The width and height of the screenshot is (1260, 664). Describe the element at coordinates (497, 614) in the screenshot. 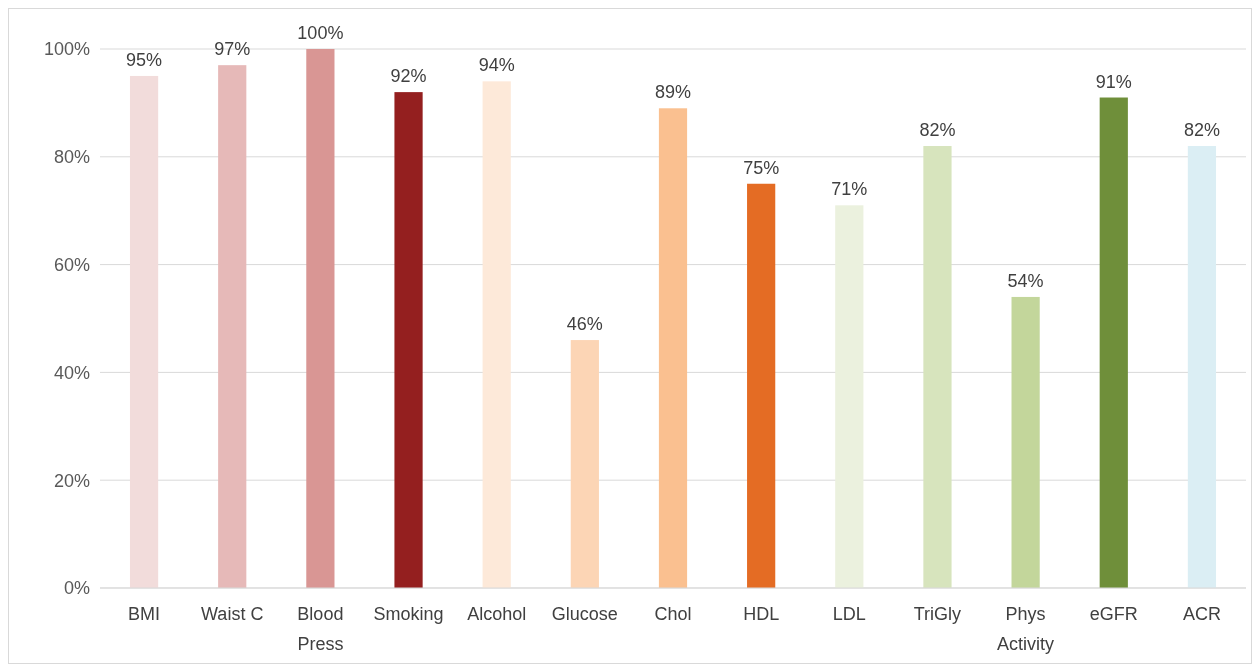

I see `x-tick-label: Alcohol` at that location.